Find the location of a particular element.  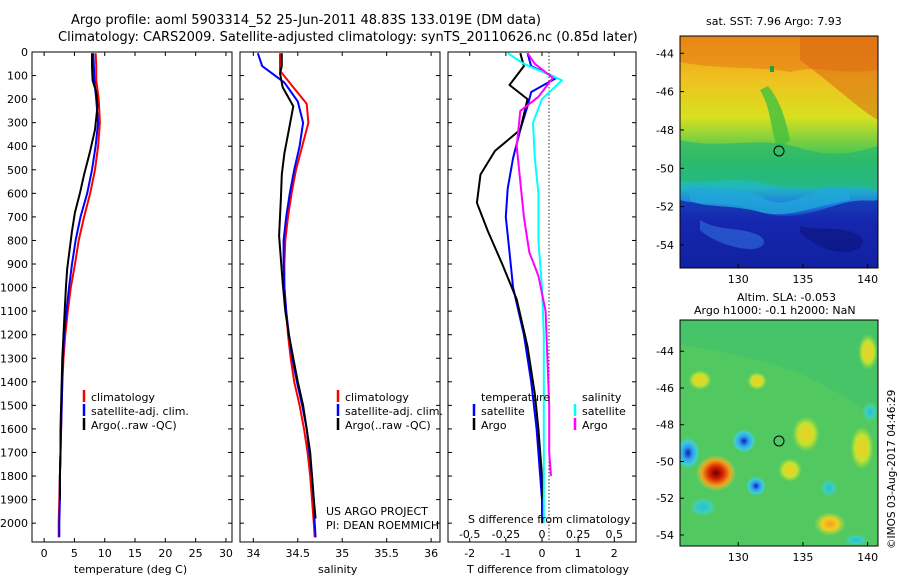

sst-lat-tick-label: -44 is located at coordinates (665, 53).